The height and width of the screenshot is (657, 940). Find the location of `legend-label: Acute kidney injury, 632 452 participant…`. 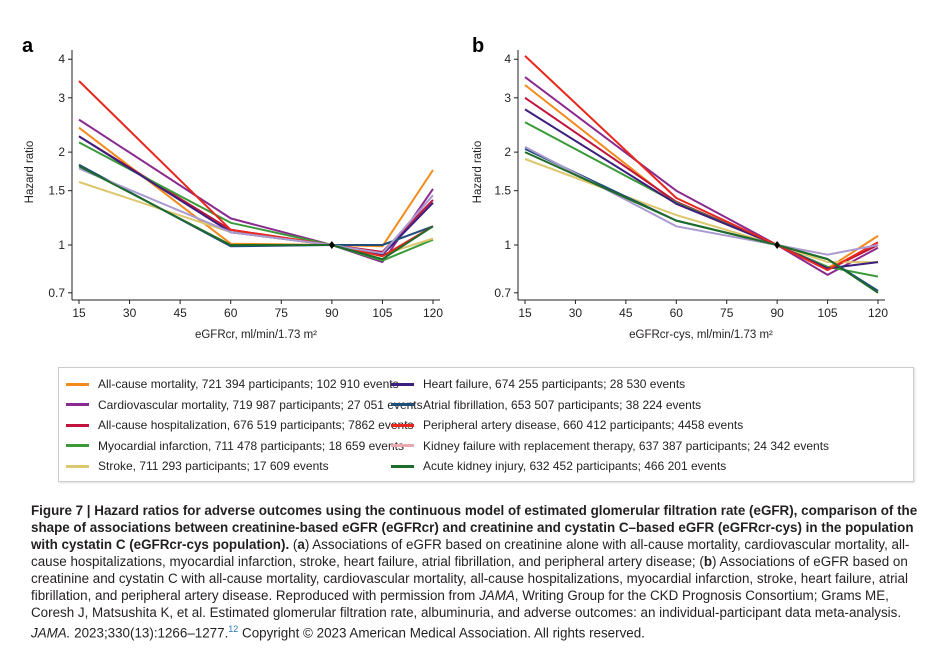

legend-label: Acute kidney injury, 632 452 participant… is located at coordinates (575, 466).